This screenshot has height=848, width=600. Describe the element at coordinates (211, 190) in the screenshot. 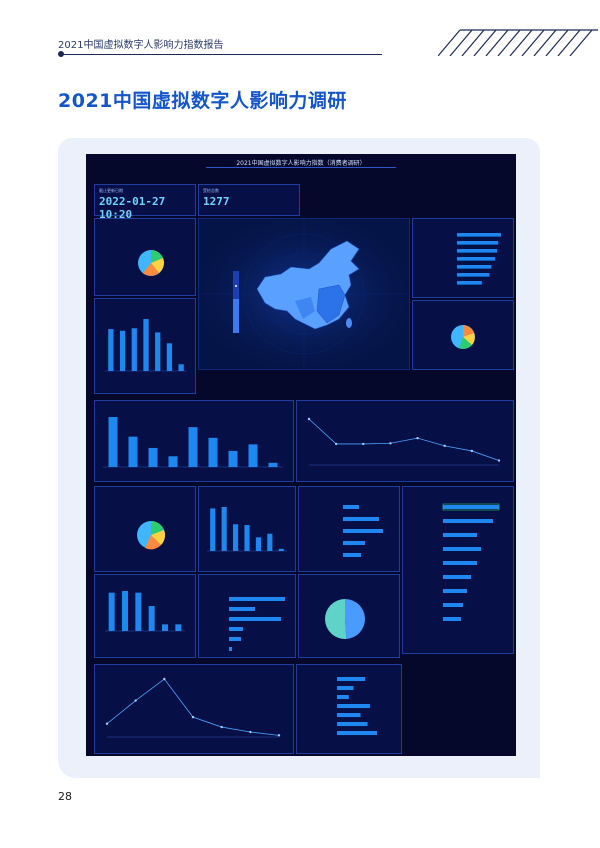

I see `kpi-total-label: 受检总数` at that location.